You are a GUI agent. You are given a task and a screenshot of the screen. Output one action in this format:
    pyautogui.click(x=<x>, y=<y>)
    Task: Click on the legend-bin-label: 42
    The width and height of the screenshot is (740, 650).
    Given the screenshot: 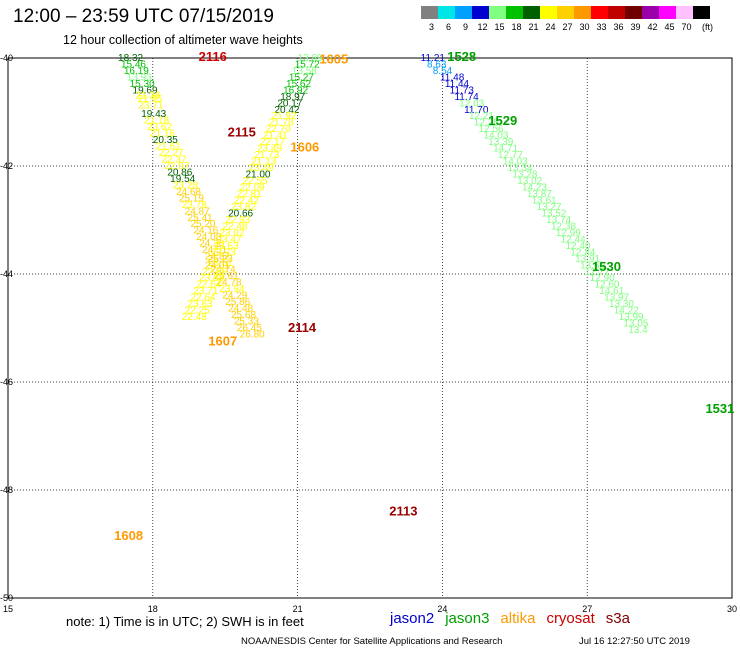 What is the action you would take?
    pyautogui.click(x=652, y=27)
    